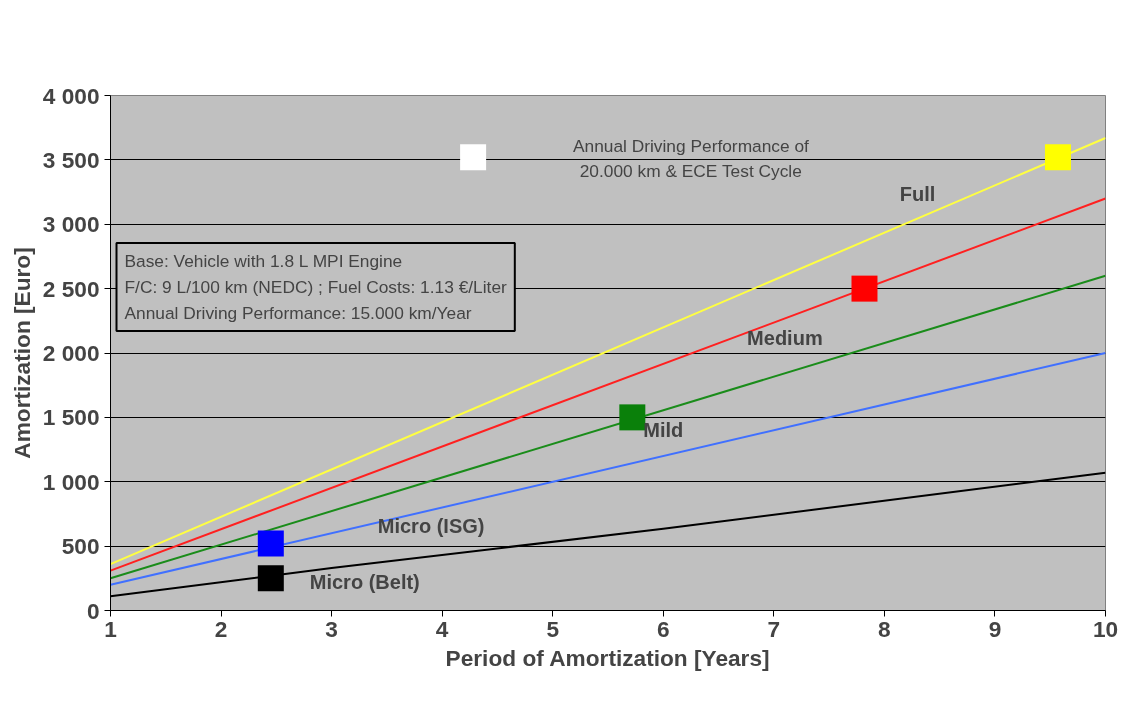 The width and height of the screenshot is (1141, 711). What do you see at coordinates (331, 628) in the screenshot?
I see `x-tick-label: 3` at bounding box center [331, 628].